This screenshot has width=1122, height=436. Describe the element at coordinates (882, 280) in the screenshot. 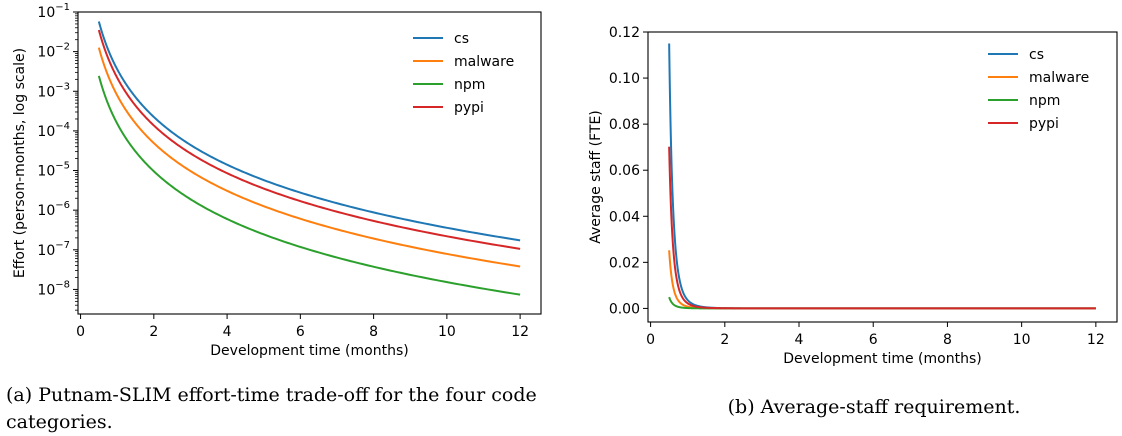

I see `series-line-malware-b` at that location.